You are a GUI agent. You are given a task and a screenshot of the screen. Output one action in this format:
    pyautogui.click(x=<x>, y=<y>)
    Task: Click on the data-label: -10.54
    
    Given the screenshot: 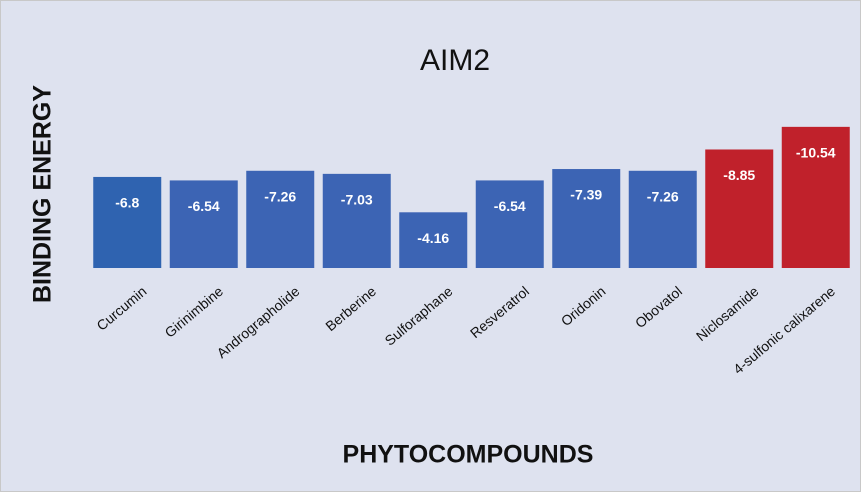 What is the action you would take?
    pyautogui.click(x=816, y=153)
    